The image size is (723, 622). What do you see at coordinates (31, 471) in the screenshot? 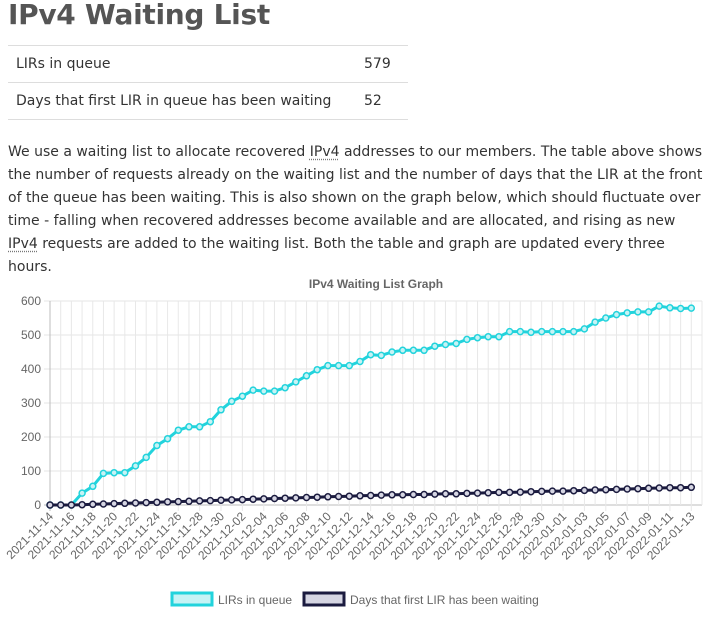
I see `y-tick-label: 100` at bounding box center [31, 471].